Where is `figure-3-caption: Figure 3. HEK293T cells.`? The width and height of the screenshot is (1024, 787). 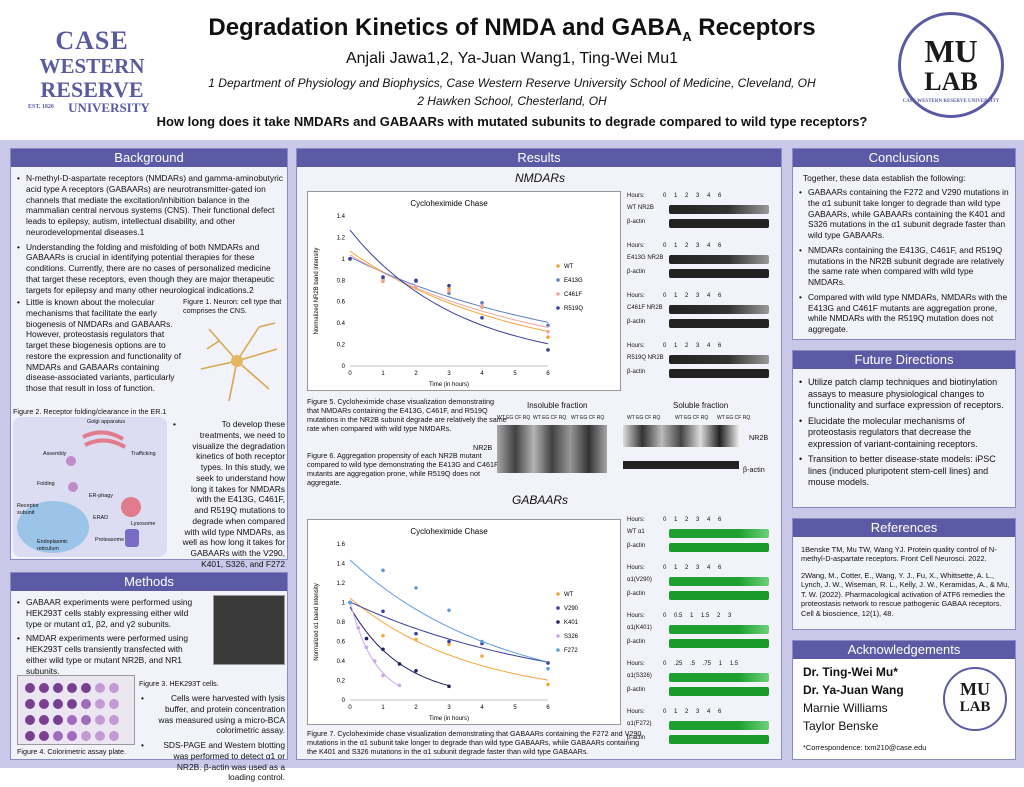 figure-3-caption: Figure 3. HEK293T cells. is located at coordinates (179, 683).